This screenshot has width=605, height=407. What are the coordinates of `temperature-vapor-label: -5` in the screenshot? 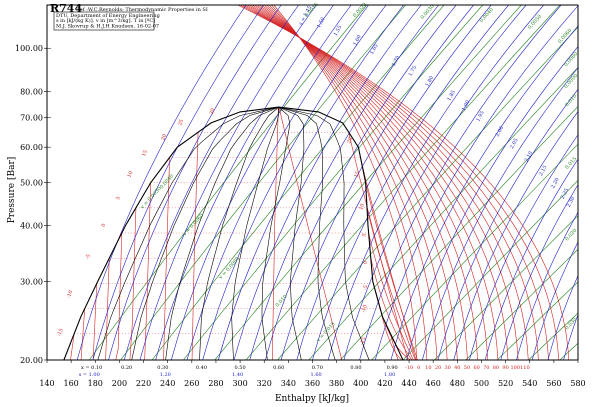 It's located at (365, 287).